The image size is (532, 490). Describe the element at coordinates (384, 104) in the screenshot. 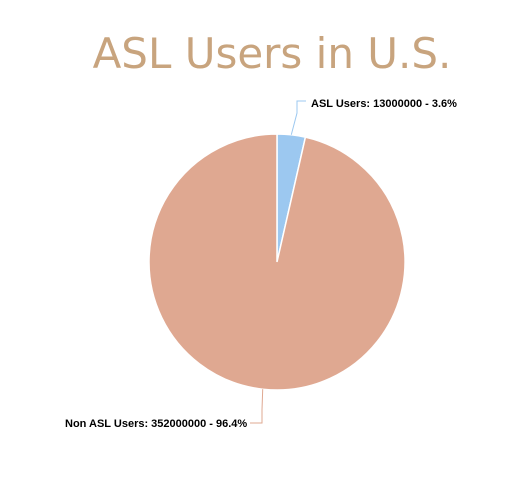

I see `slice-label-asl-users: ASL Users: 13000000 - 3.6%` at that location.